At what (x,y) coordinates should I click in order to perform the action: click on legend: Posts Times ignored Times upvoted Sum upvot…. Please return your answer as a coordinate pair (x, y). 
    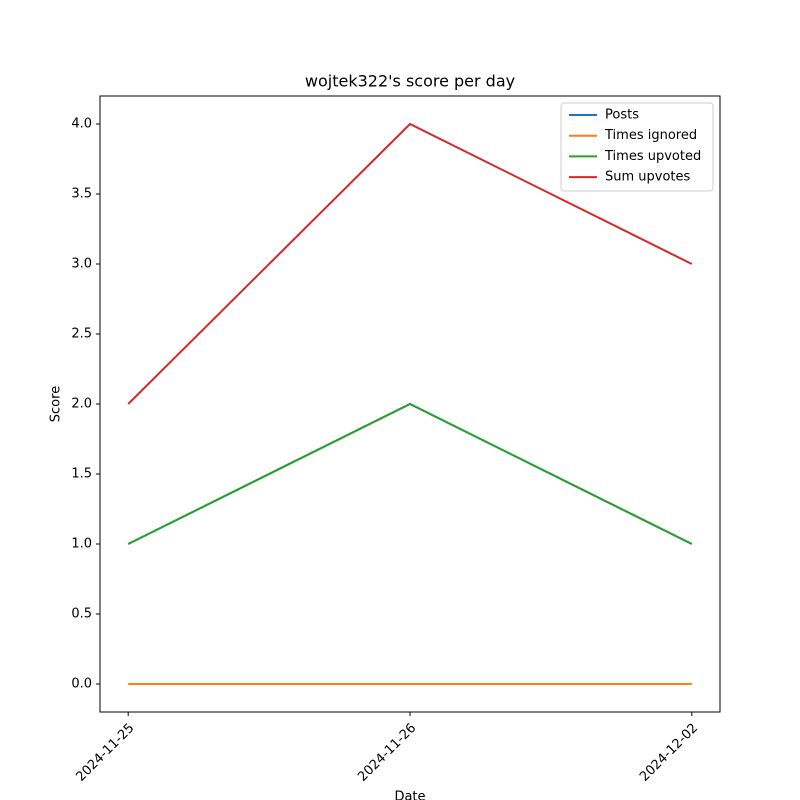
    Looking at the image, I should click on (637, 147).